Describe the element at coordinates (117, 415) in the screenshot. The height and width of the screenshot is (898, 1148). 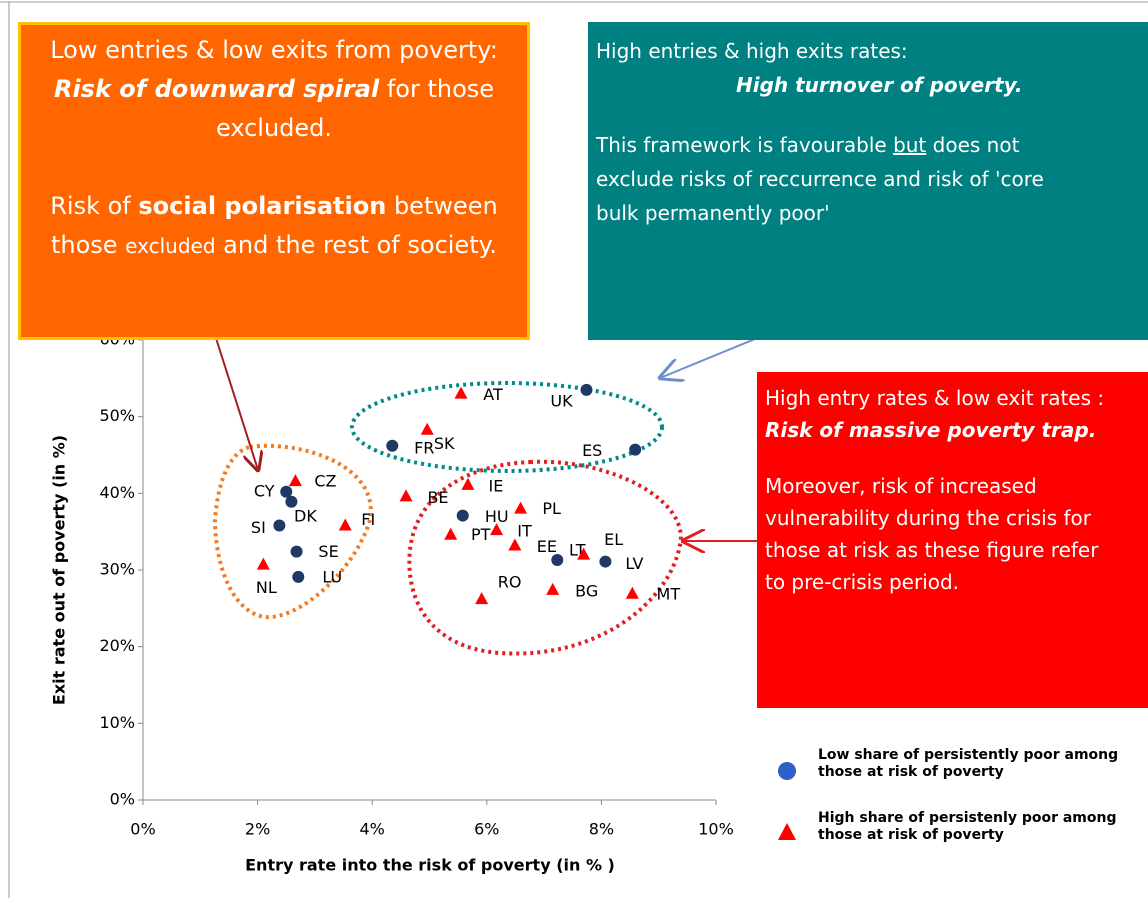
I see `y-tick-label: 50%` at that location.